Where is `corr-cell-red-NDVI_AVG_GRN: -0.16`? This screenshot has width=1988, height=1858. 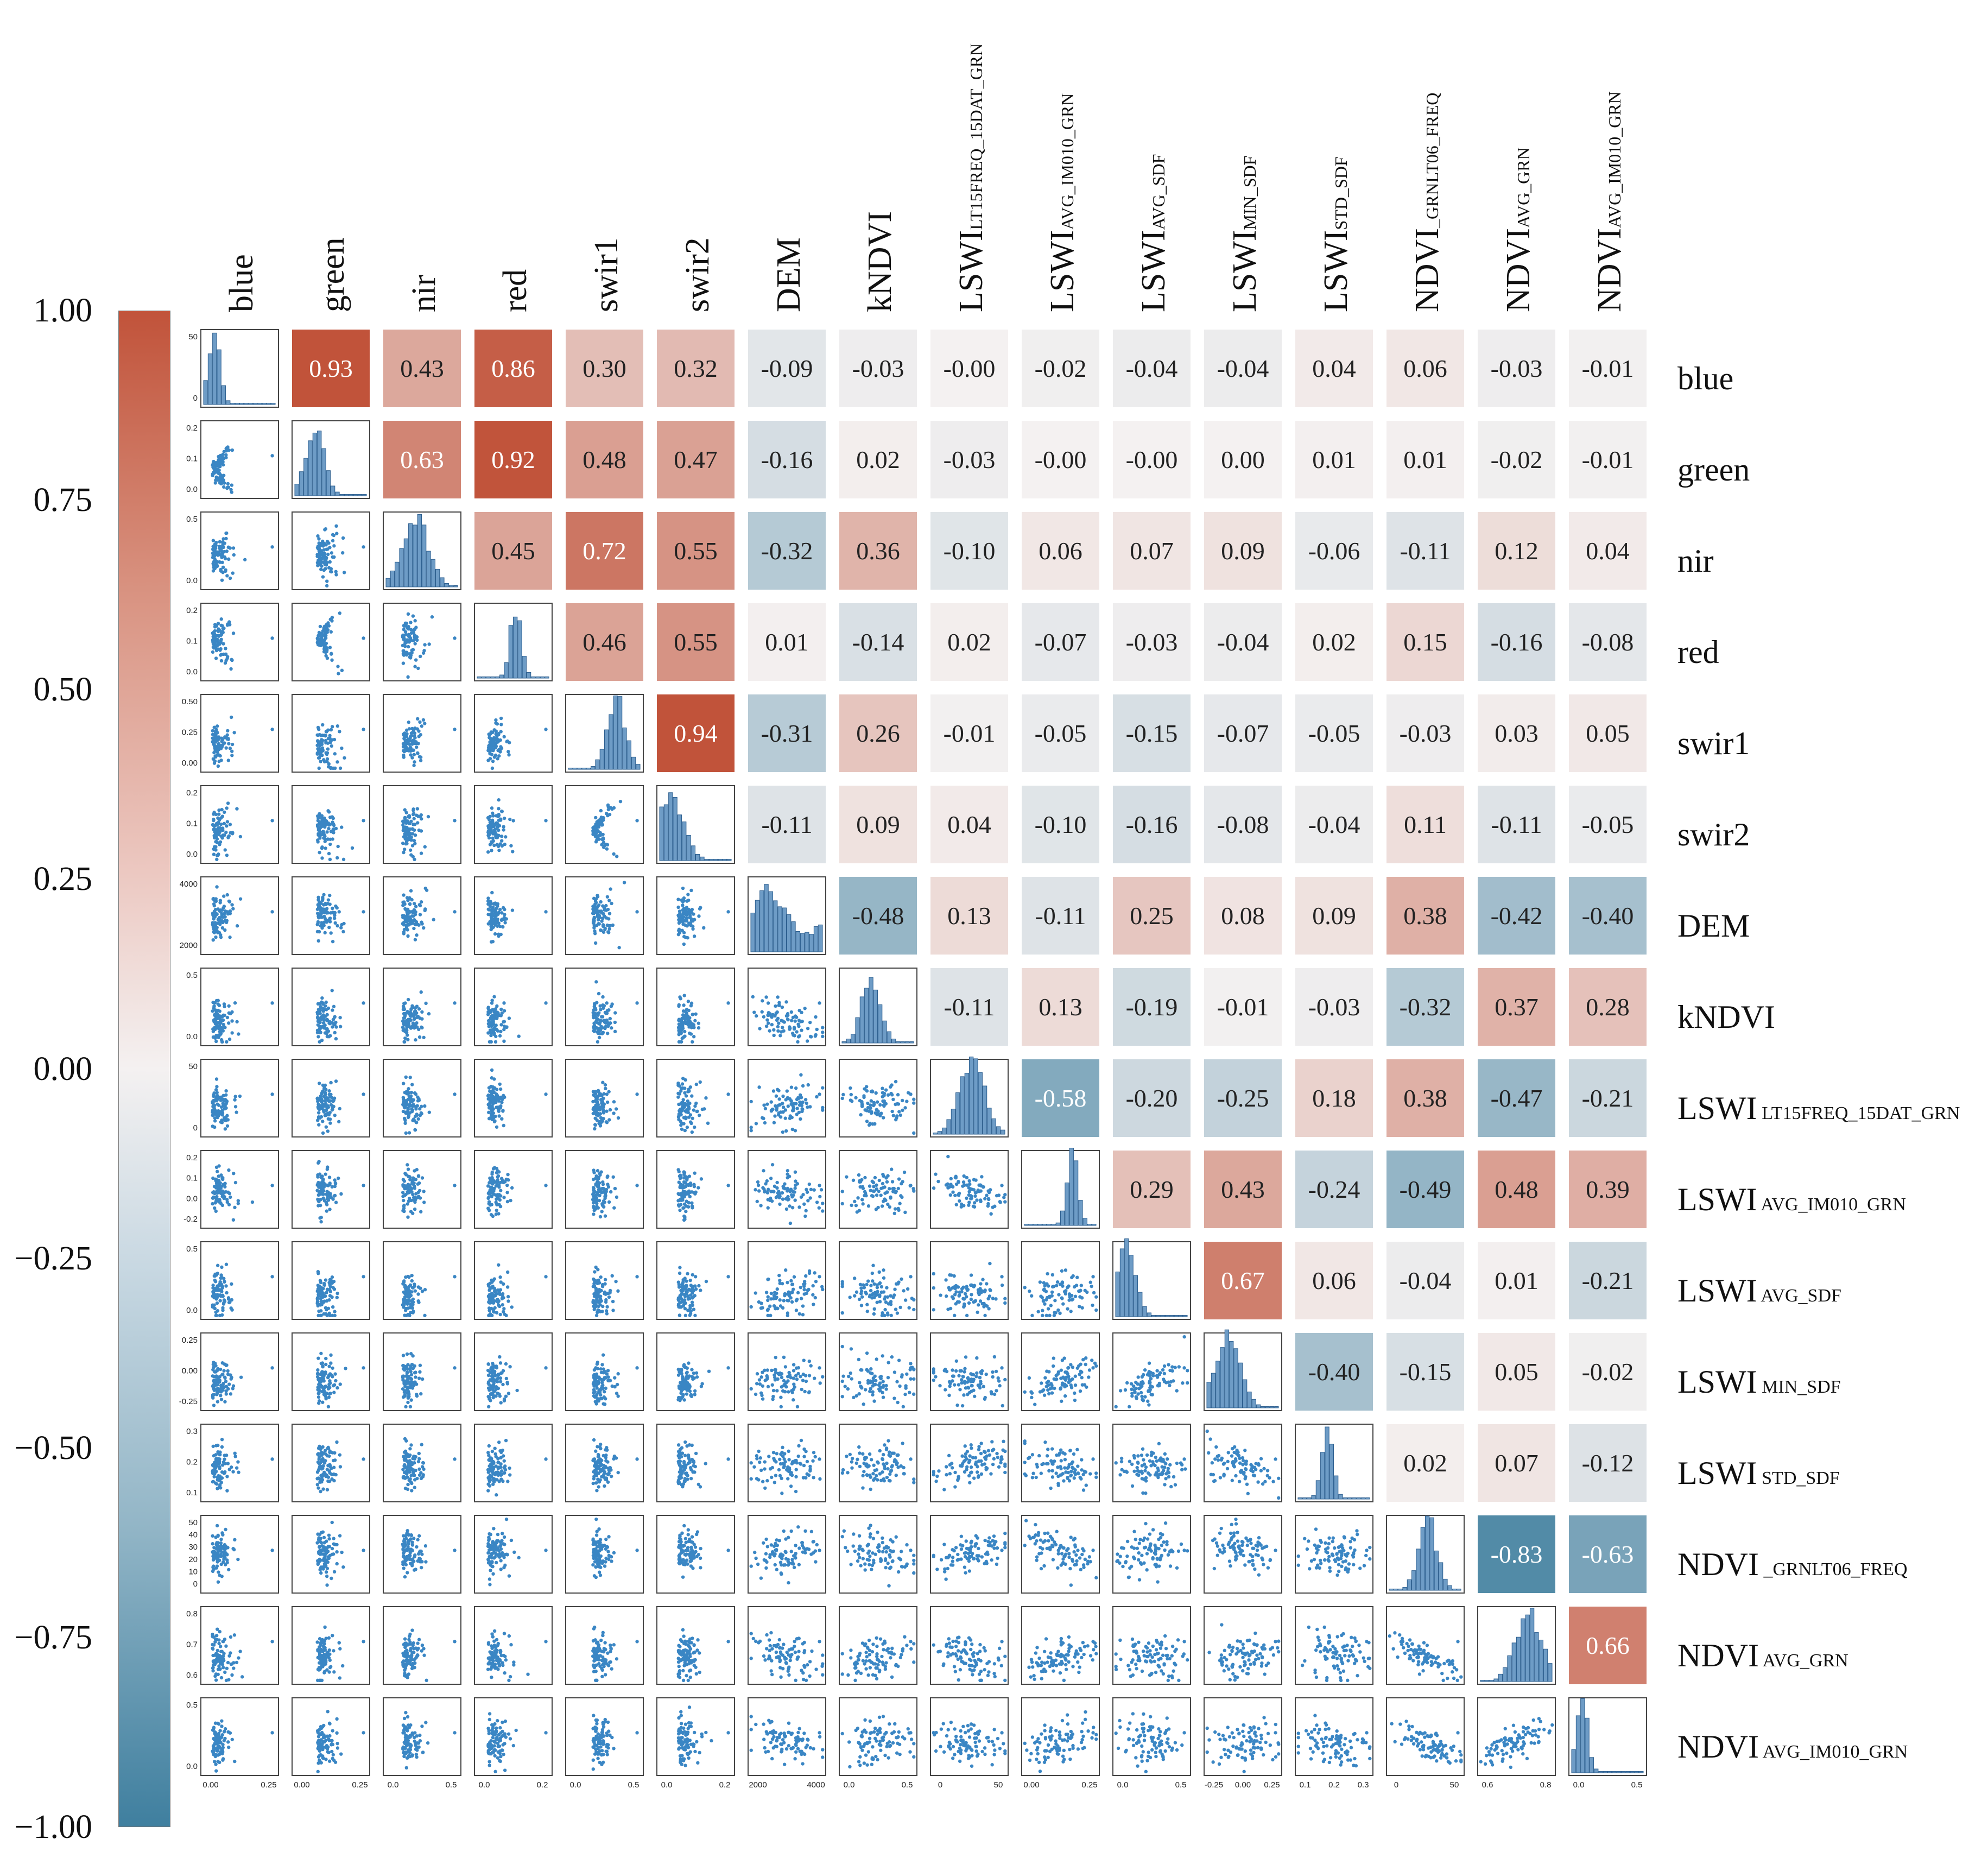 corr-cell-red-NDVI_AVG_GRN: -0.16 is located at coordinates (1516, 642).